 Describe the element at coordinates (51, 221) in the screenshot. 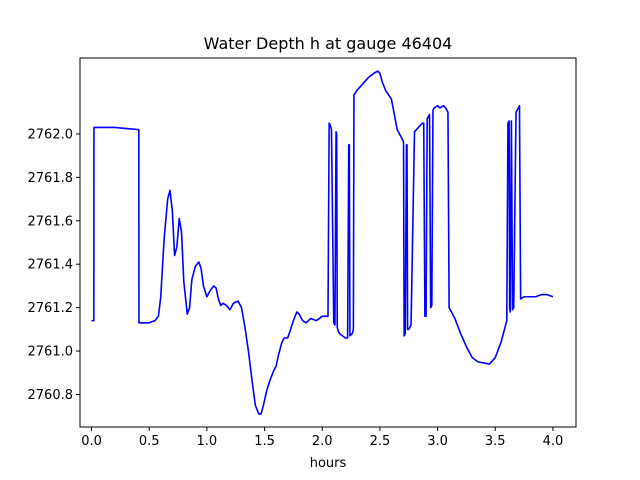

I see `y-tick-label: 2761.6` at that location.